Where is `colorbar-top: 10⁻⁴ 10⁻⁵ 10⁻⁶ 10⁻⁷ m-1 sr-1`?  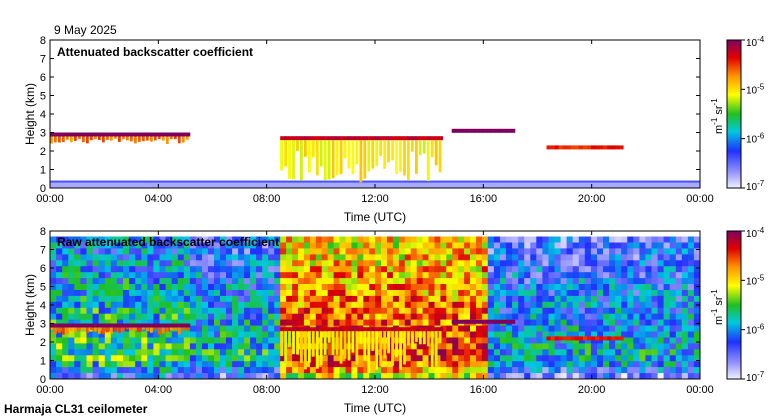 colorbar-top: 10⁻⁴ 10⁻⁵ 10⁻⁶ 10⁻⁷ m-1 sr-1 is located at coordinates (737, 114).